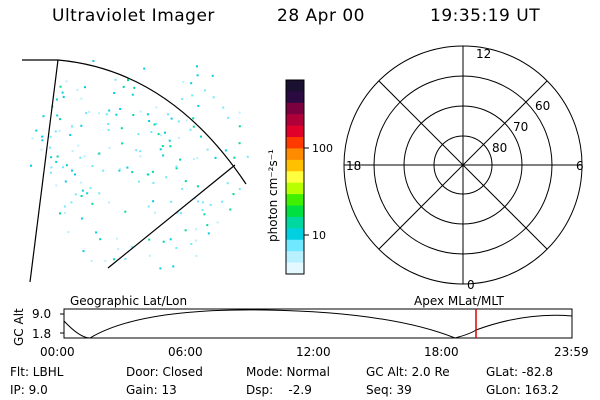 This screenshot has width=600, height=400. I want to click on instrument-title: Ultraviolet Imager, so click(133, 16).